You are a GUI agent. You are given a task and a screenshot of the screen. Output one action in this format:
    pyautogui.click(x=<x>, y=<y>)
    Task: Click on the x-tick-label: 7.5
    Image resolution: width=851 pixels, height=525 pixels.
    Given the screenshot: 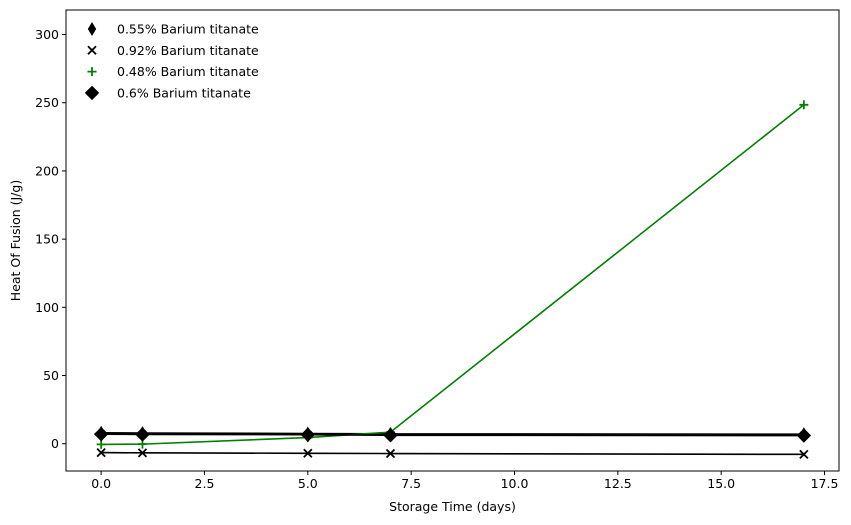 What is the action you would take?
    pyautogui.click(x=411, y=483)
    